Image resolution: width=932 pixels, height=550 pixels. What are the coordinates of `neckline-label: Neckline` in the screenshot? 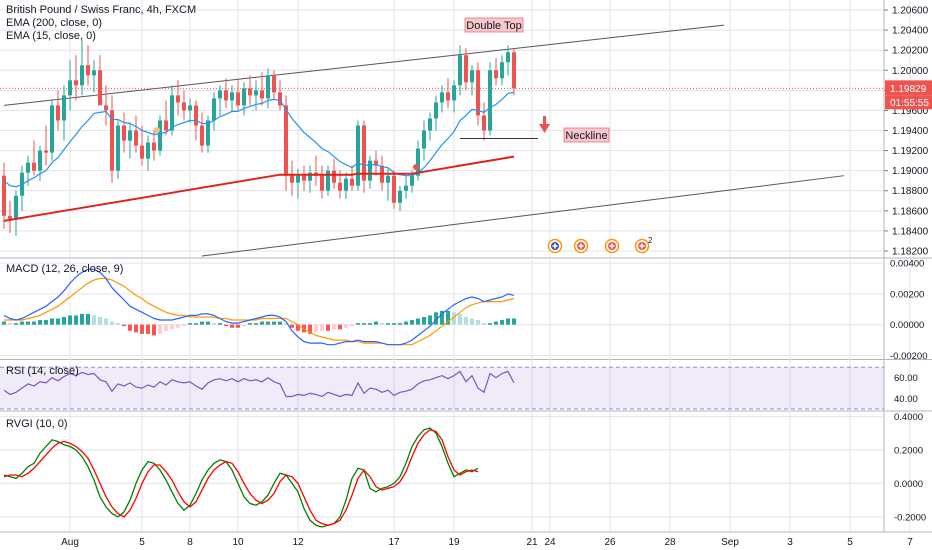 It's located at (586, 135).